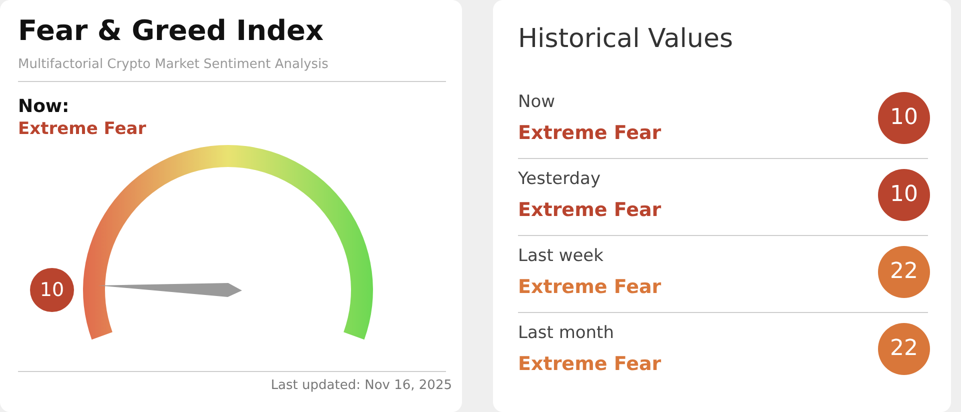 The height and width of the screenshot is (412, 961). I want to click on text: Yesterday, so click(559, 179).